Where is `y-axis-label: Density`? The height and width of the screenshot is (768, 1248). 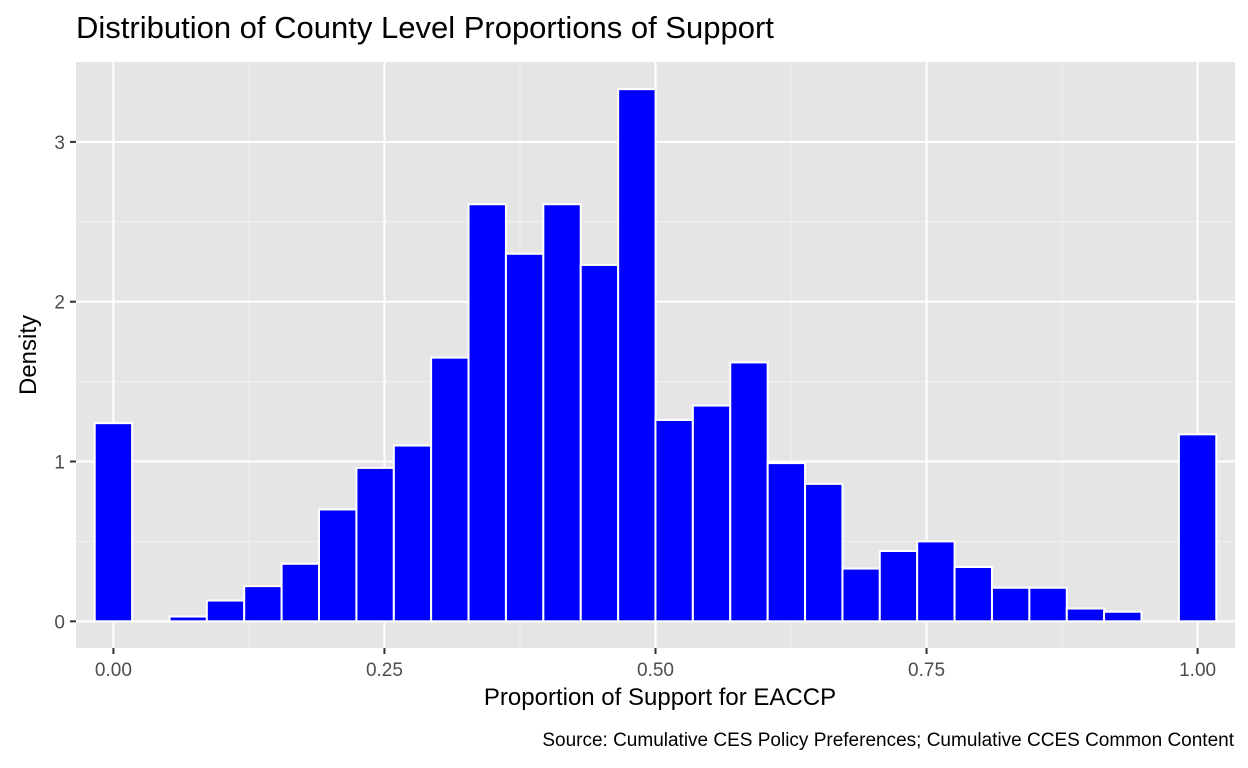
y-axis-label: Density is located at coordinates (28, 355).